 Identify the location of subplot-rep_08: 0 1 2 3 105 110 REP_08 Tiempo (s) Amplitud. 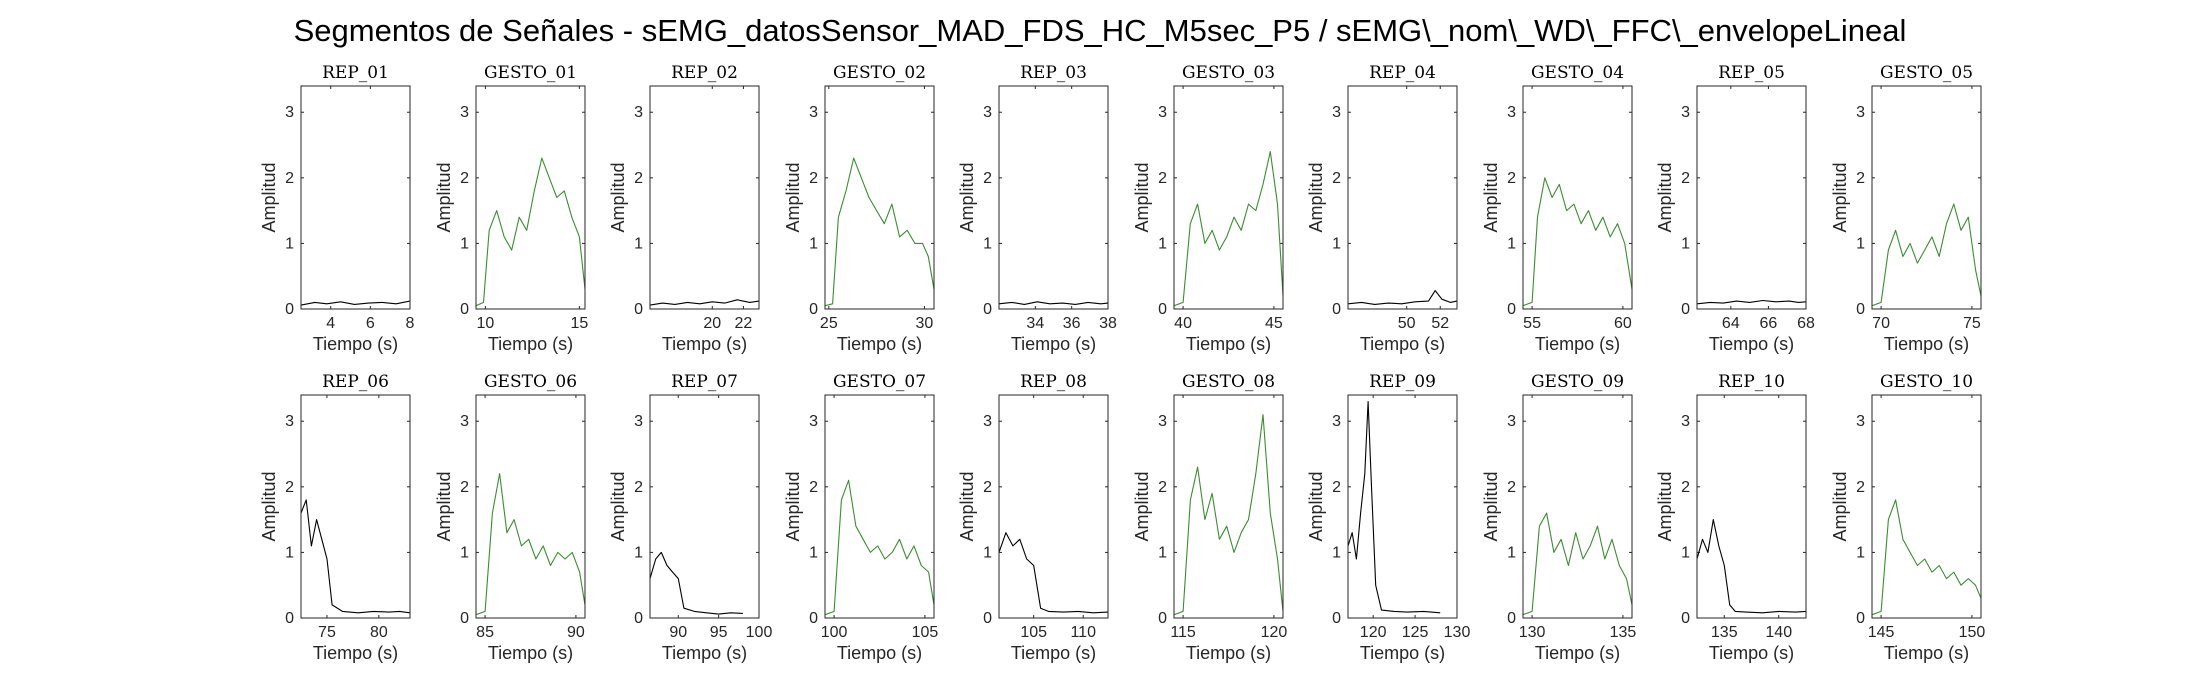
(1033, 517).